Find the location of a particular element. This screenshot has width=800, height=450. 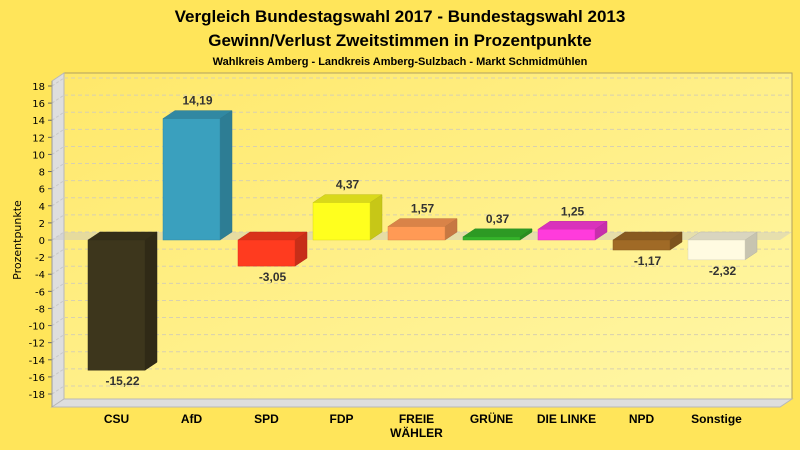

y-tick-label: 18 is located at coordinates (38, 87).